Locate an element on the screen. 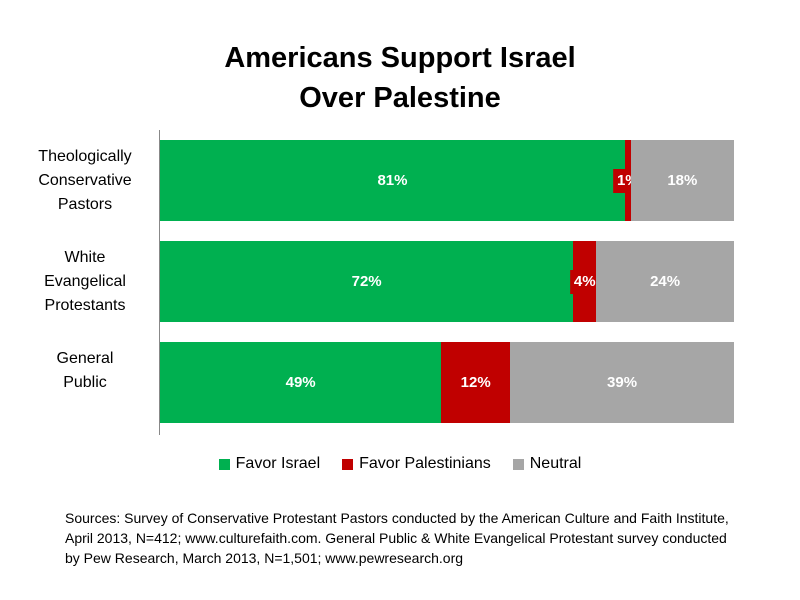  chart-title: Americans Support Israel Over Palestine is located at coordinates (400, 78).